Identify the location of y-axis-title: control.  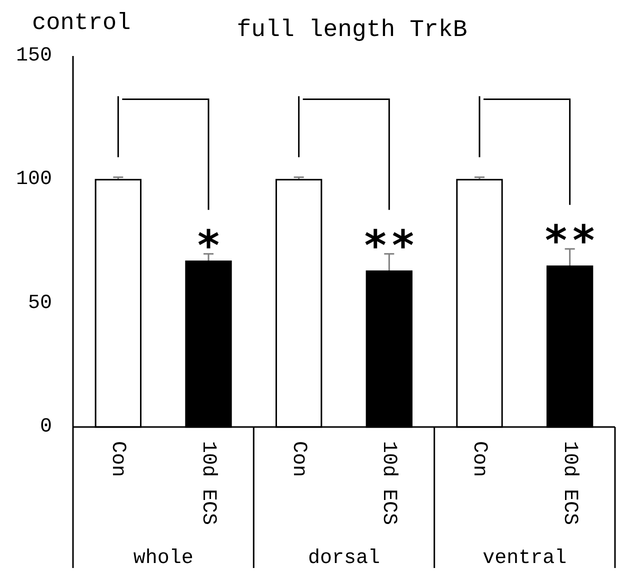
(81, 23).